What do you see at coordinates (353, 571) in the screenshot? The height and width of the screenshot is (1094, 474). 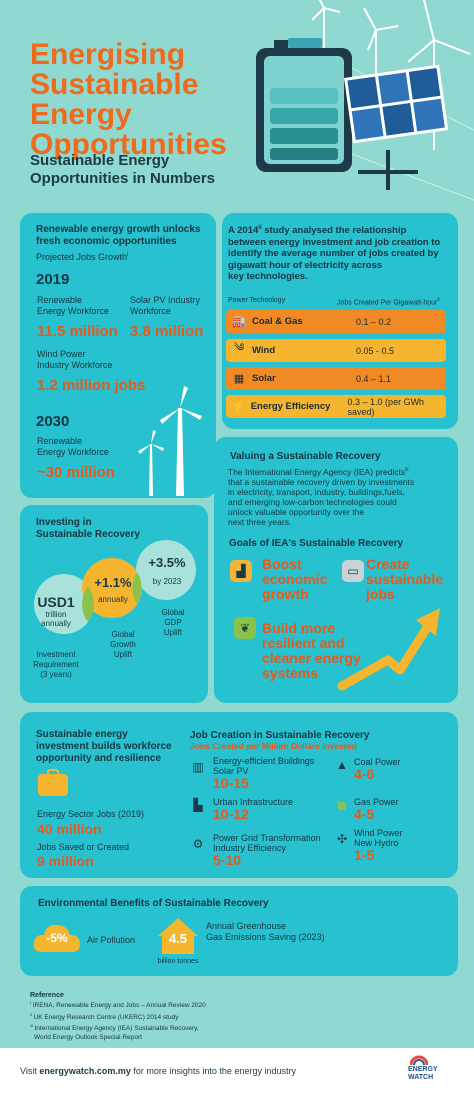 I see `briefcase-icon: ▭` at bounding box center [353, 571].